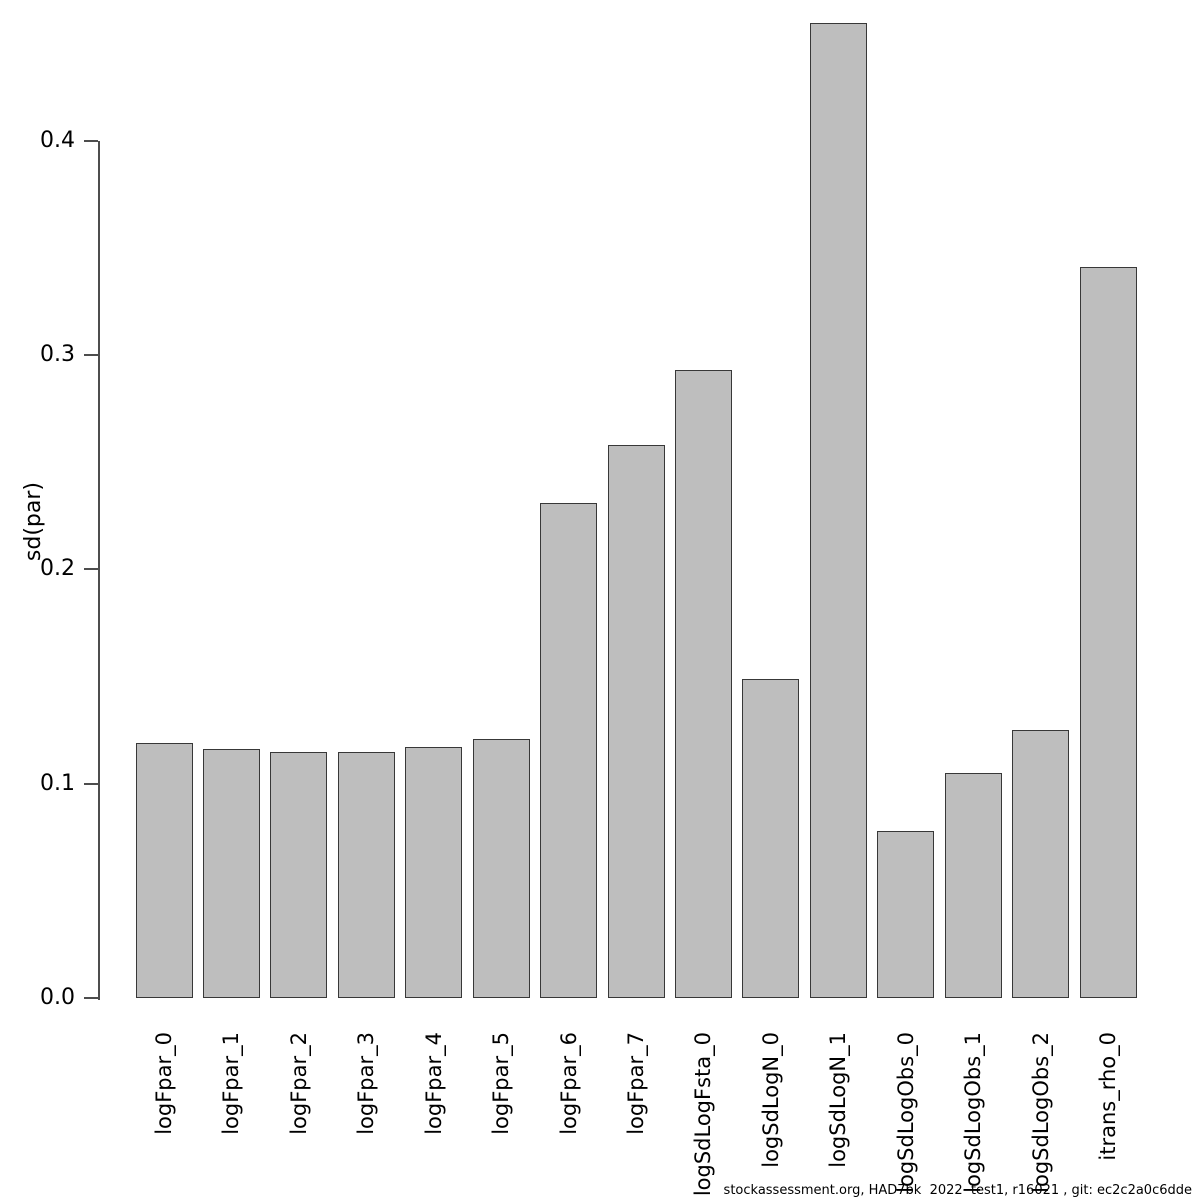  I want to click on x-tick-label: logSdLogObs_1, so click(973, 1112).